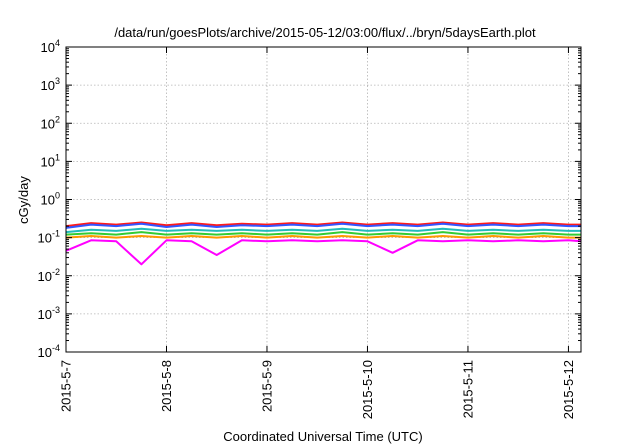  What do you see at coordinates (49, 351) in the screenshot?
I see `y-tick-label: 10⁻⁴` at bounding box center [49, 351].